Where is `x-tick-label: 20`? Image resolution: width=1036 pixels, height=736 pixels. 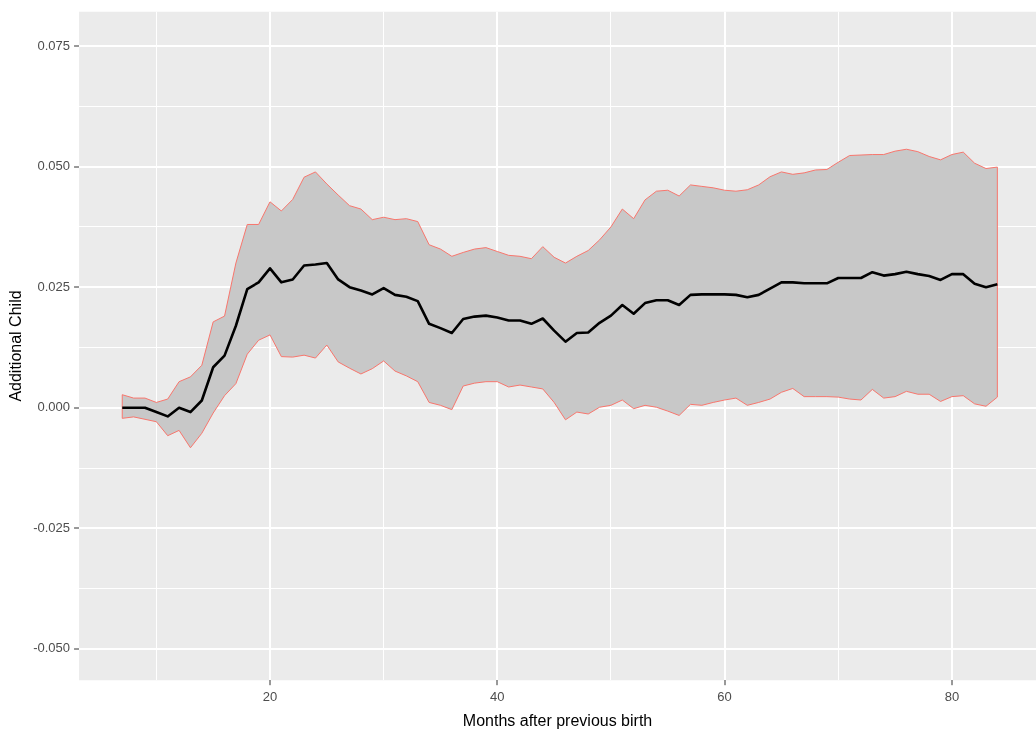 x-tick-label: 20 is located at coordinates (270, 696).